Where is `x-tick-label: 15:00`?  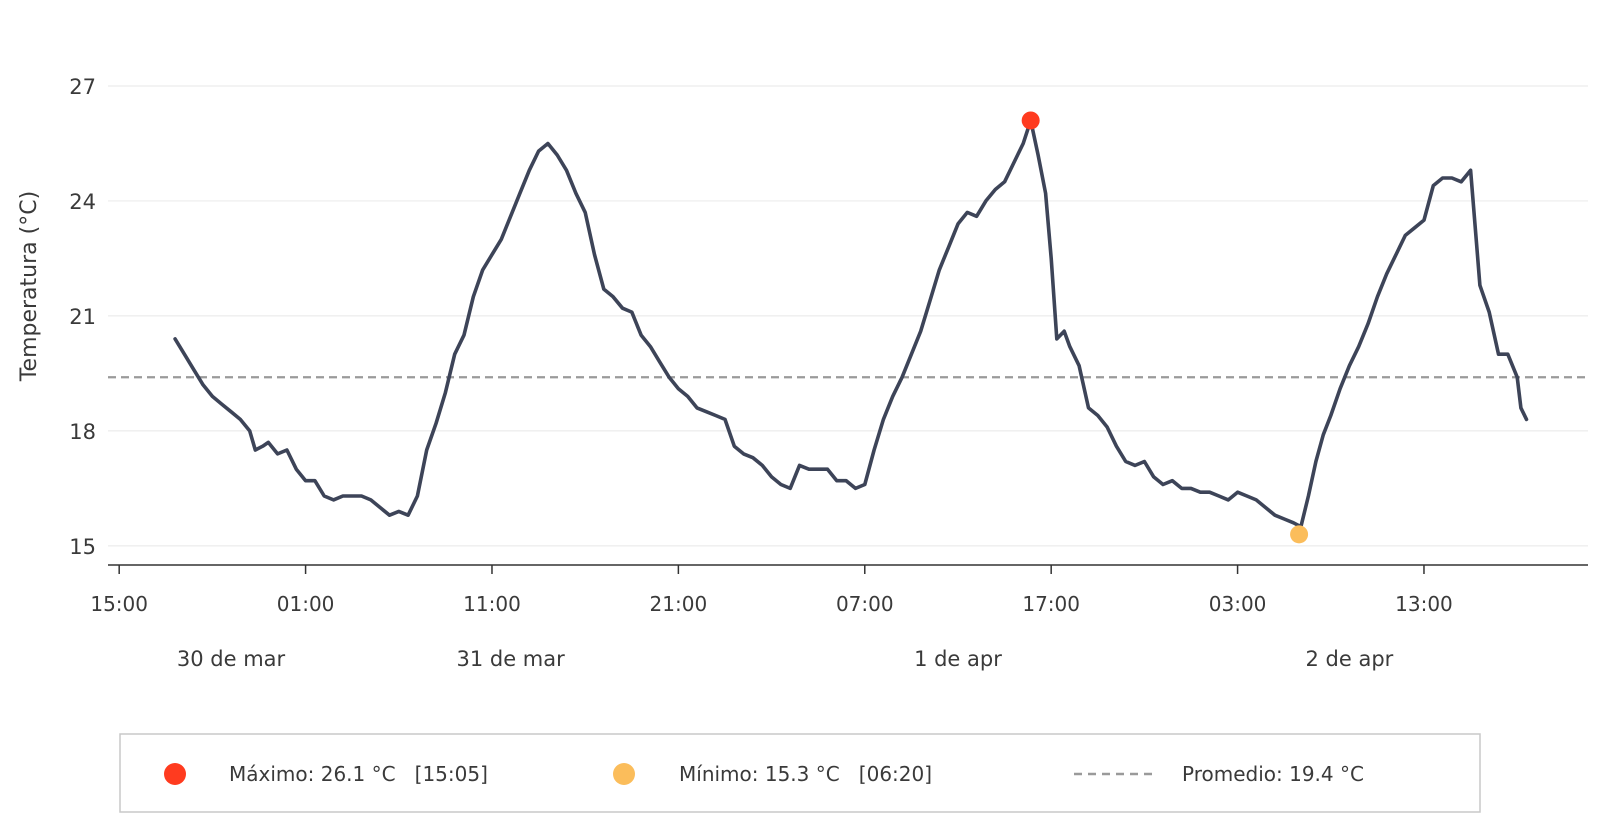 x-tick-label: 15:00 is located at coordinates (119, 604).